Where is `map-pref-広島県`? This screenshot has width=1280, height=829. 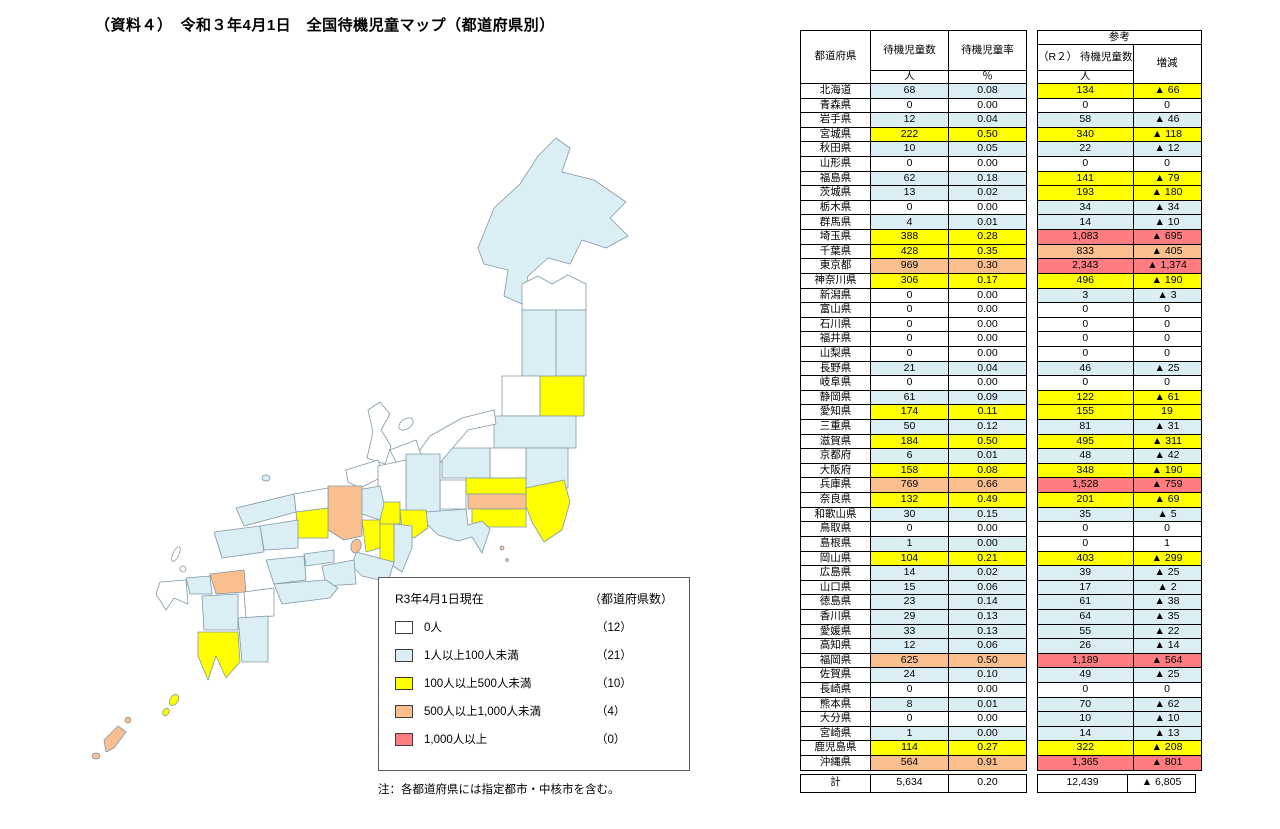 map-pref-広島県 is located at coordinates (279, 535).